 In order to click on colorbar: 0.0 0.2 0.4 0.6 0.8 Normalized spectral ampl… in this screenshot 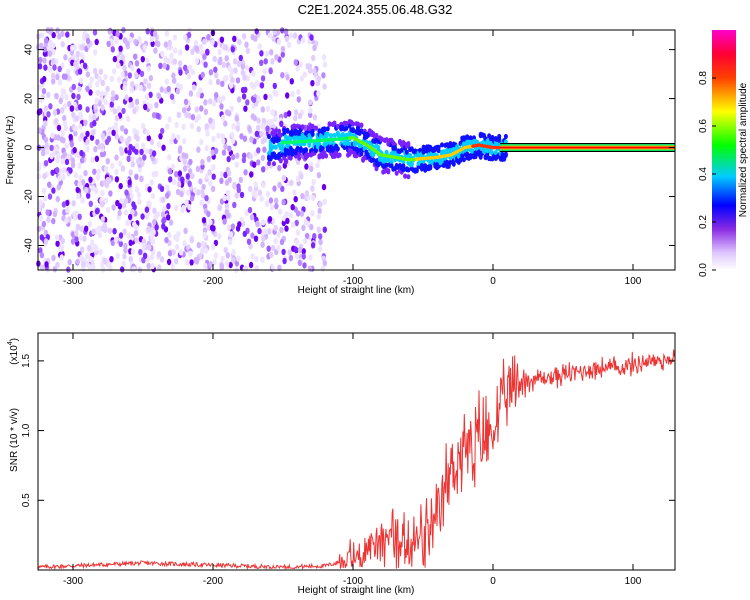, I will do `click(723, 153)`.